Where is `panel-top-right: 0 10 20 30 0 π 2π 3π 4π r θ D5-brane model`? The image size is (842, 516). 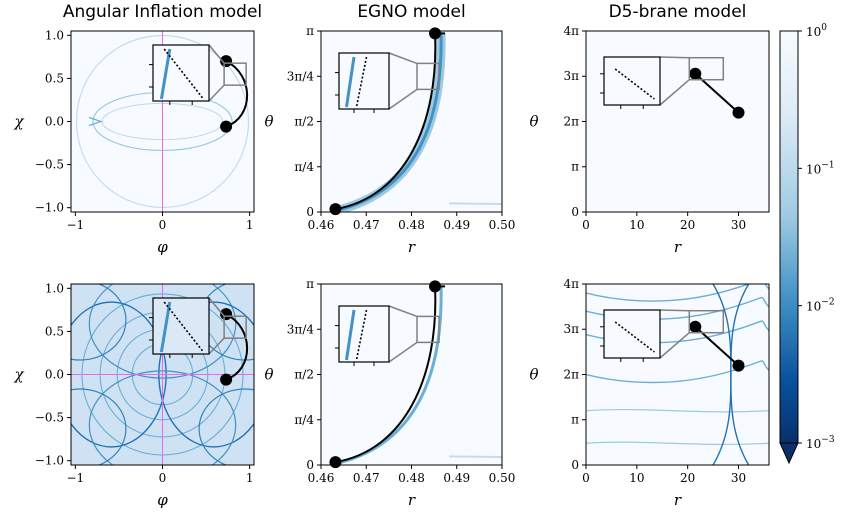 panel-top-right: 0 10 20 30 0 π 2π 3π 4π r θ D5-brane model is located at coordinates (649, 129).